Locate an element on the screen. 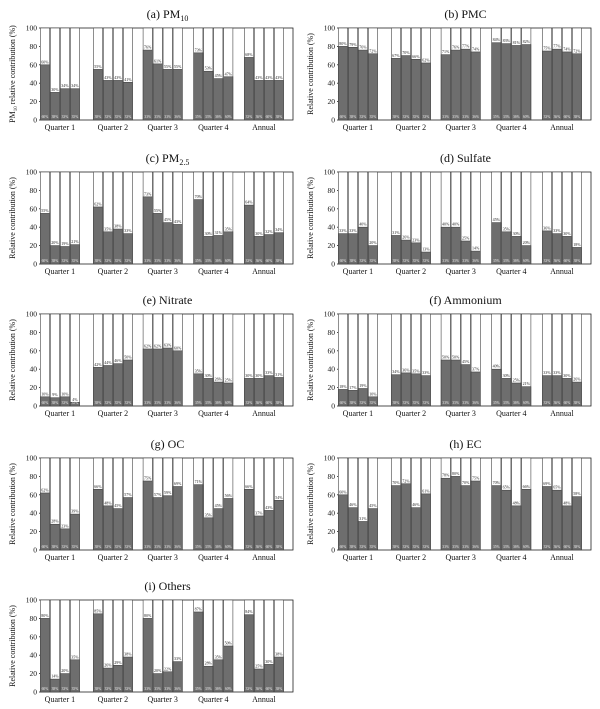 Image resolution: width=600 pixels, height=709 pixels. bar-value-label: 75% is located at coordinates (476, 478).